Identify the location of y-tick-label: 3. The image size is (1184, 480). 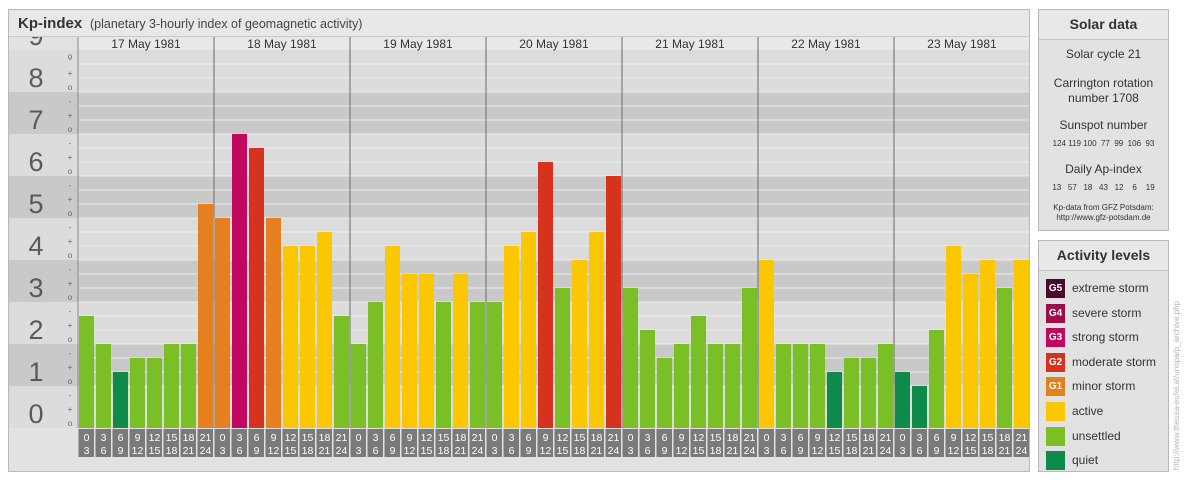
(35, 288).